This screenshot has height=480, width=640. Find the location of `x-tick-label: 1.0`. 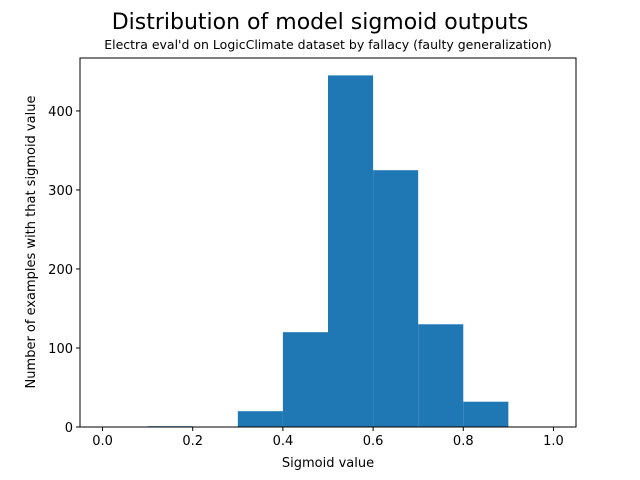

x-tick-label: 1.0 is located at coordinates (553, 441).